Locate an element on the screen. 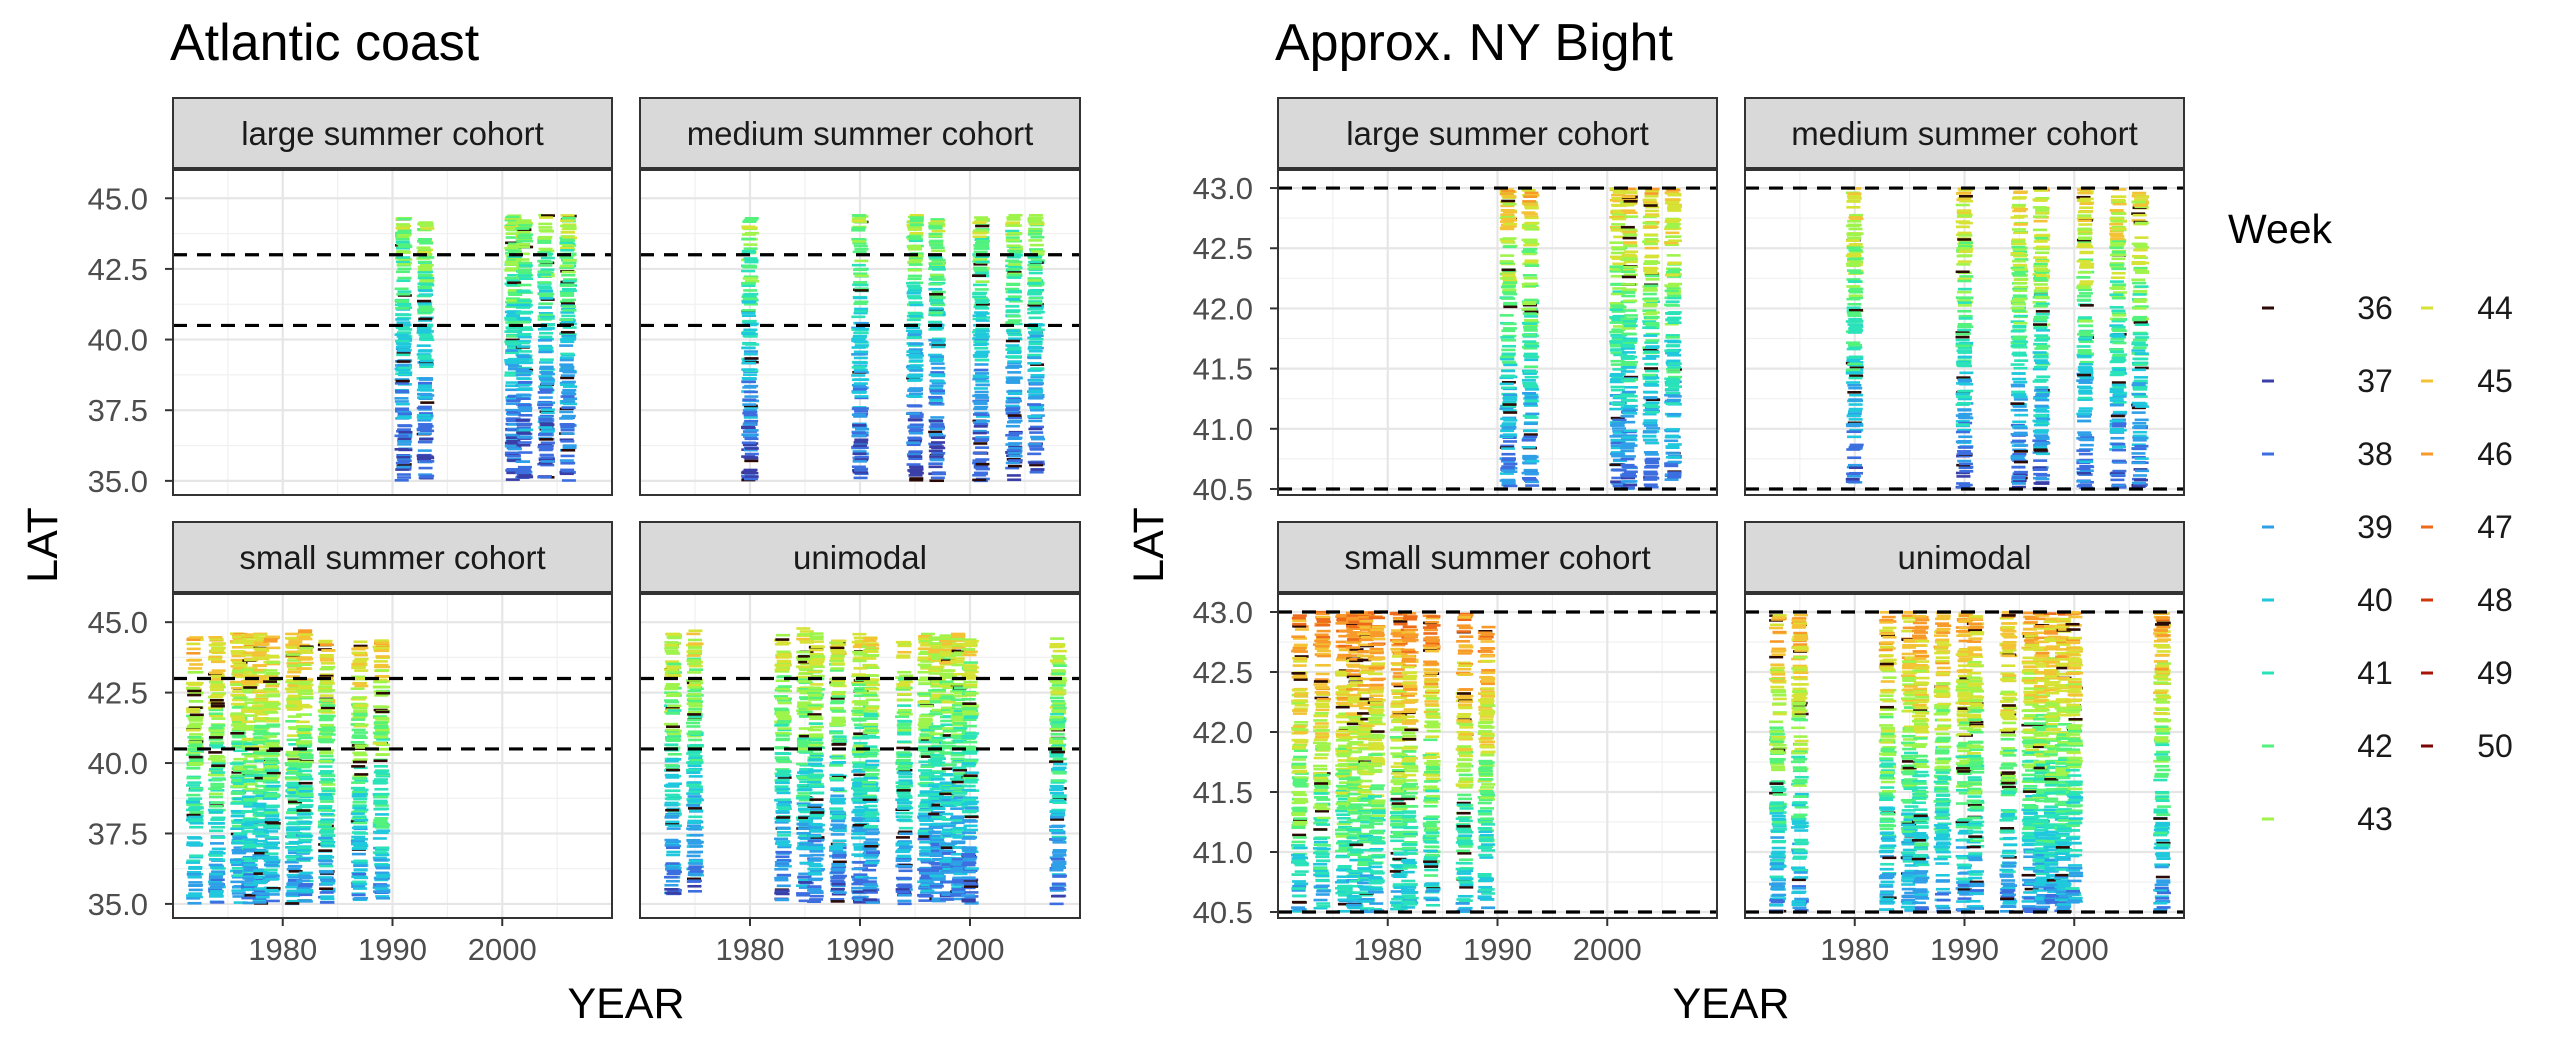  facet-panel-1: medium summer cohort is located at coordinates (860, 296).